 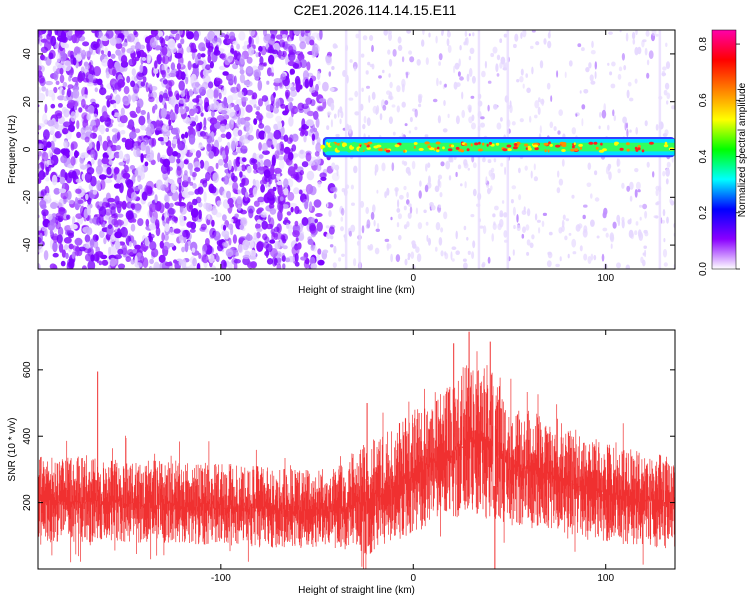 I want to click on heatmap-y-tick-label: 0, so click(x=27, y=149).